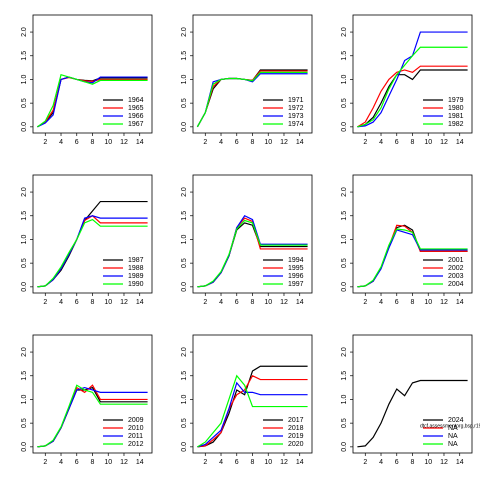 The height and width of the screenshot is (480, 480). What do you see at coordinates (136, 284) in the screenshot?
I see `legend-label: 1990` at bounding box center [136, 284].